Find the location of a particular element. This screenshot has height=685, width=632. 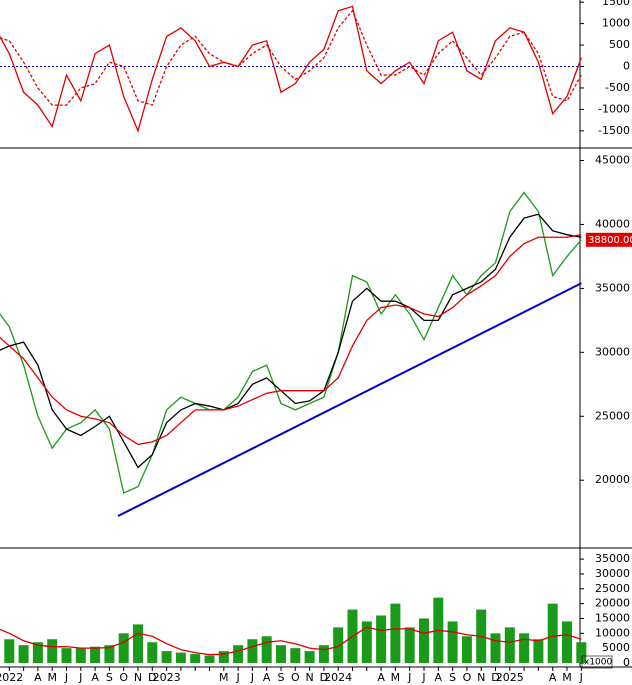

unit-label: x1000 is located at coordinates (598, 663).